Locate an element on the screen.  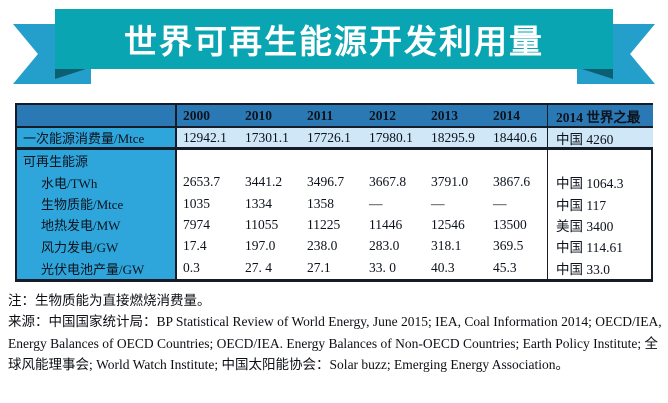
world-best-cell: 中国 117 is located at coordinates (600, 203).